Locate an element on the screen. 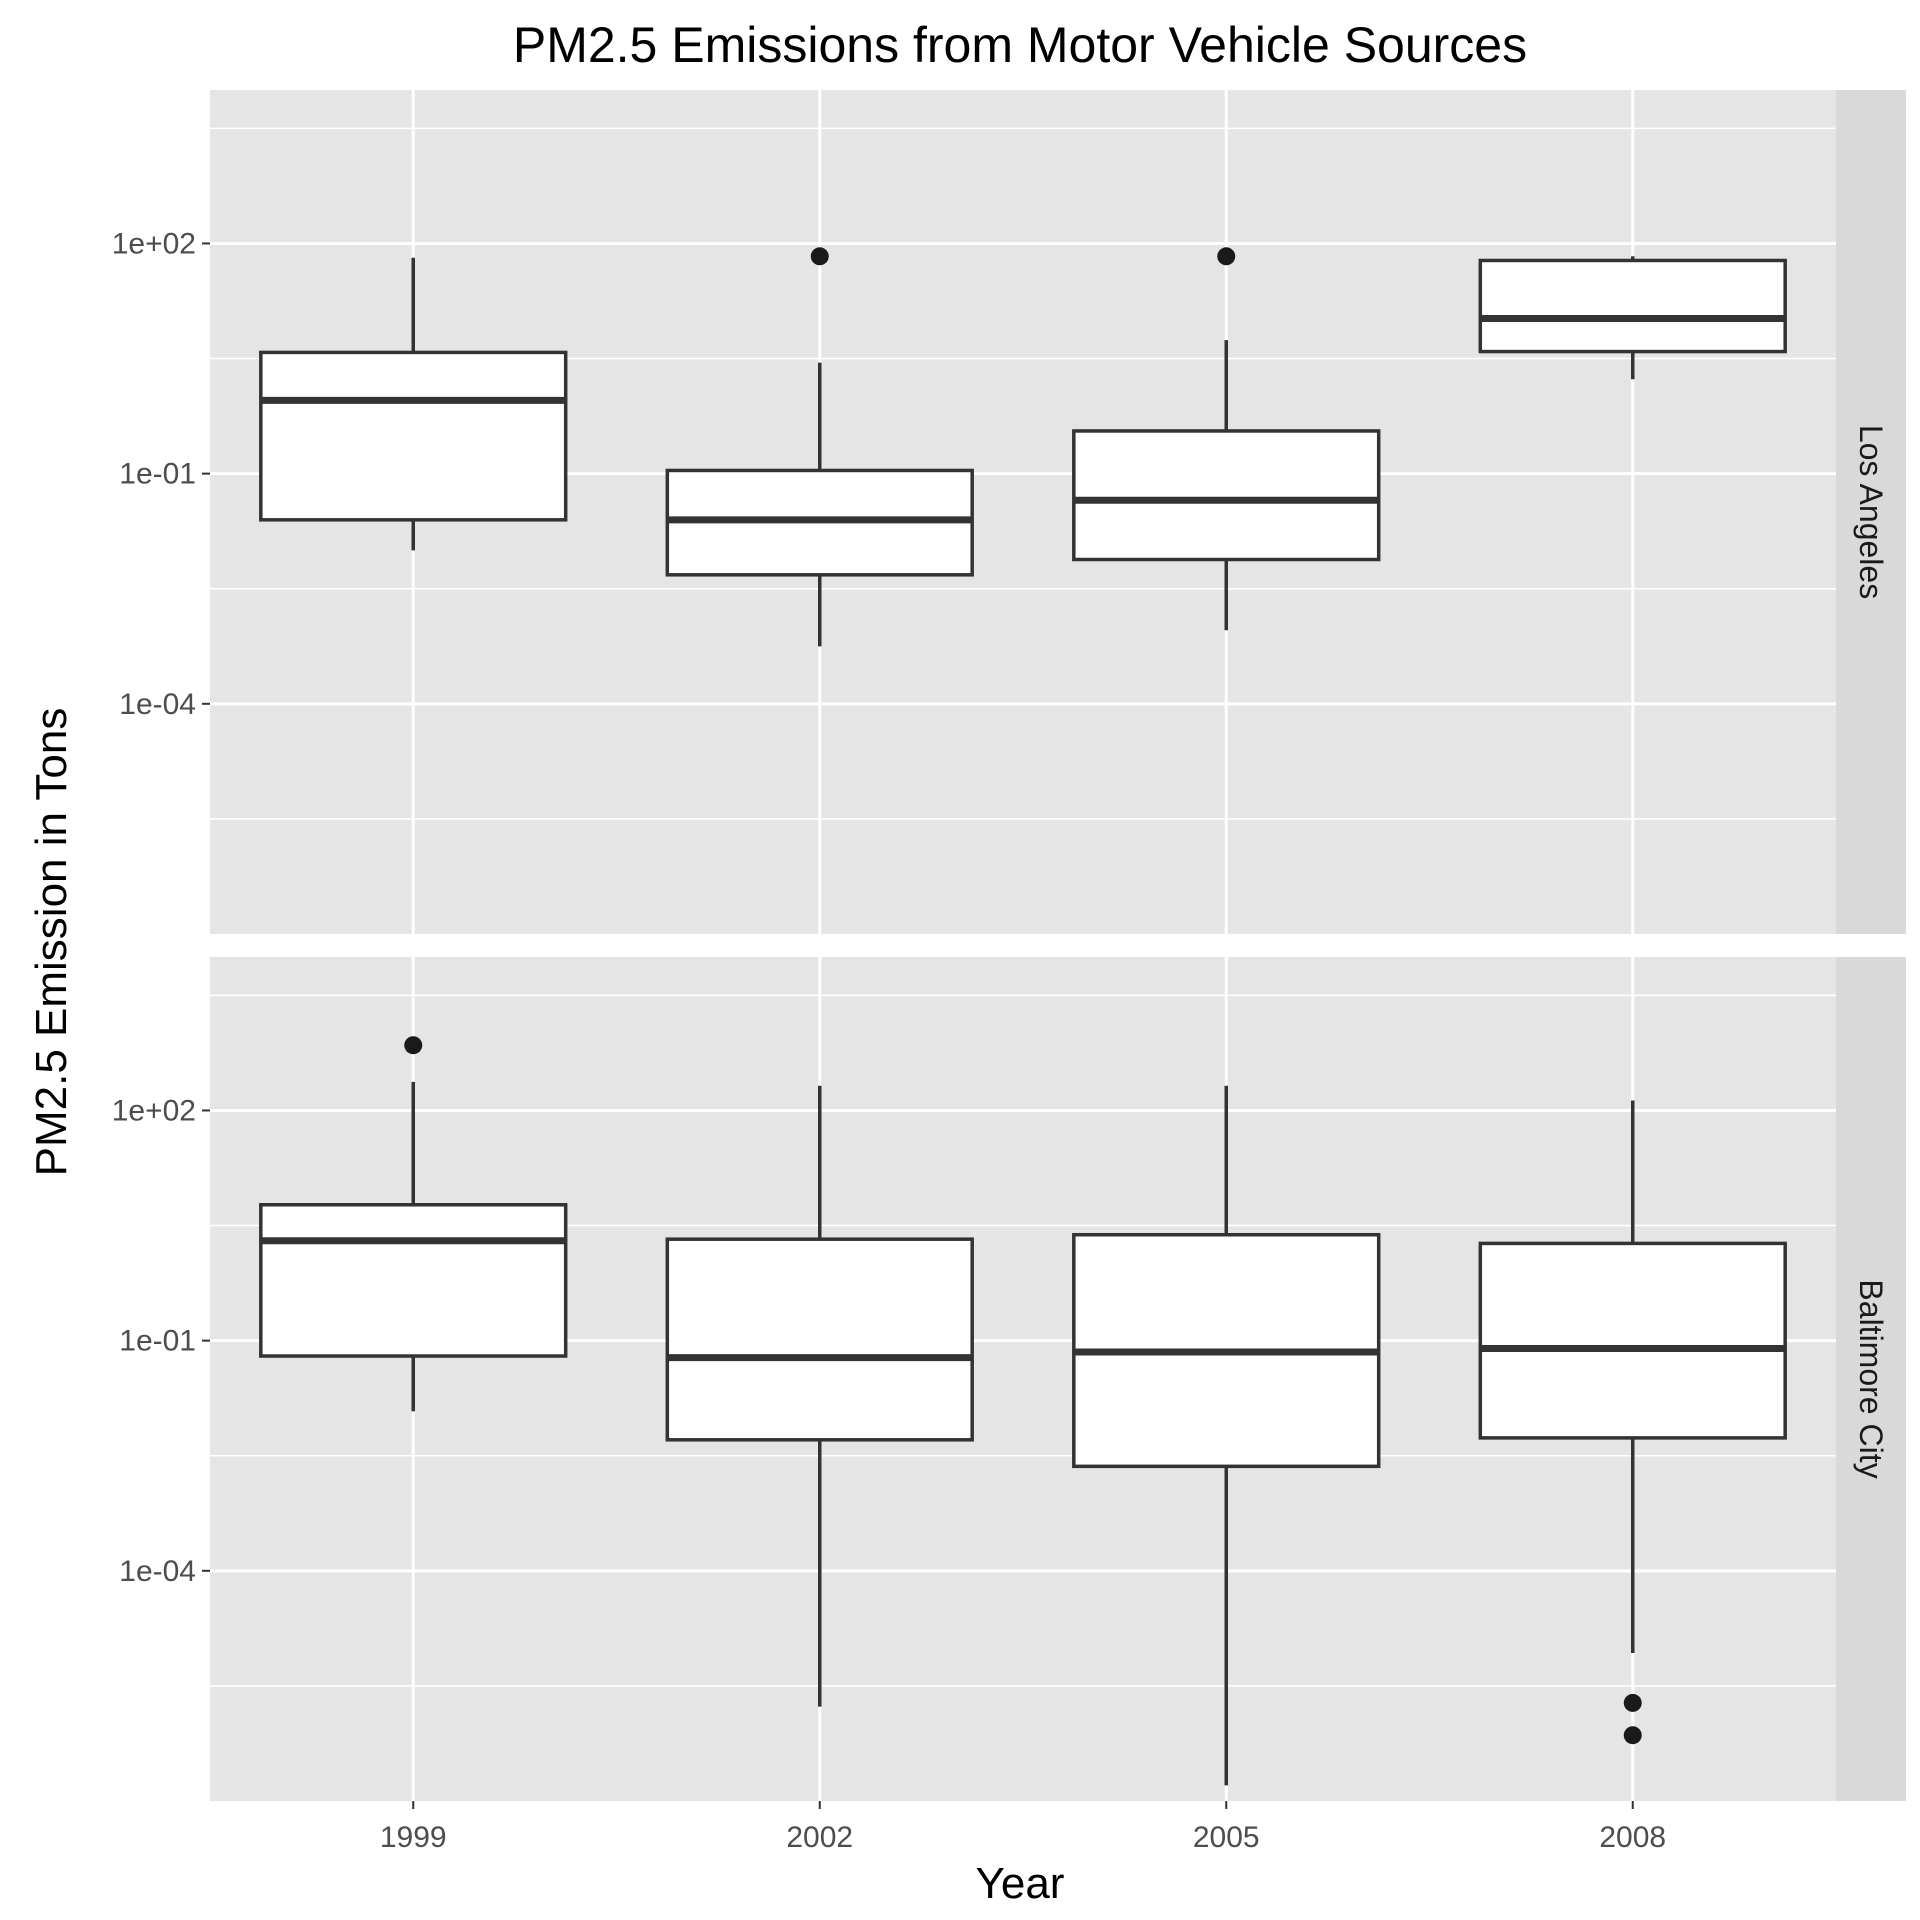 The image size is (1920, 1920). x-tick-label: 2008 is located at coordinates (1632, 1837).